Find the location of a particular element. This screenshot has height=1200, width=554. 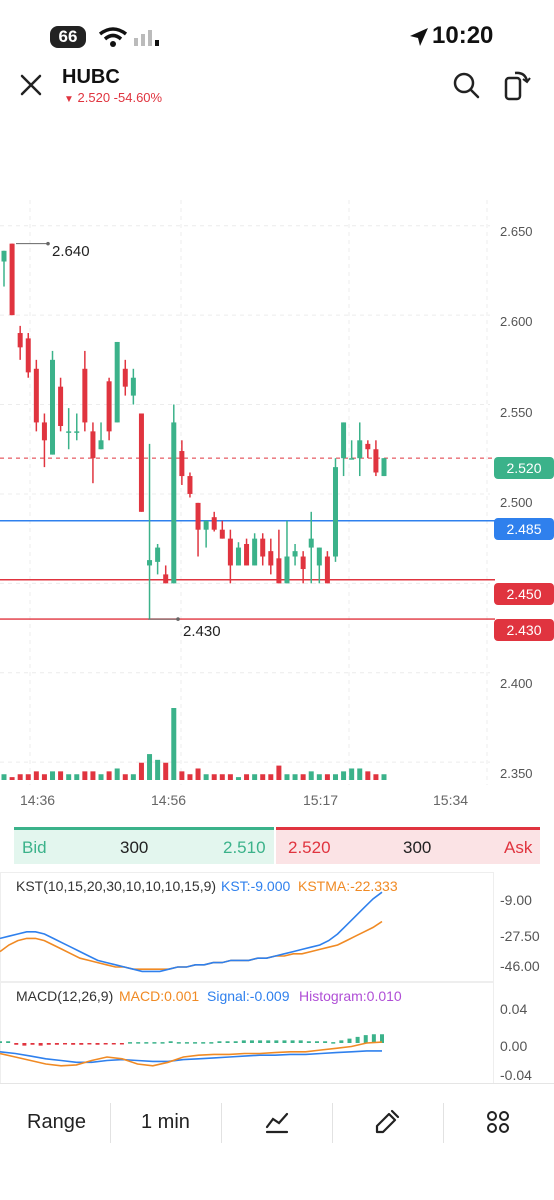

more-button is located at coordinates (498, 1122).